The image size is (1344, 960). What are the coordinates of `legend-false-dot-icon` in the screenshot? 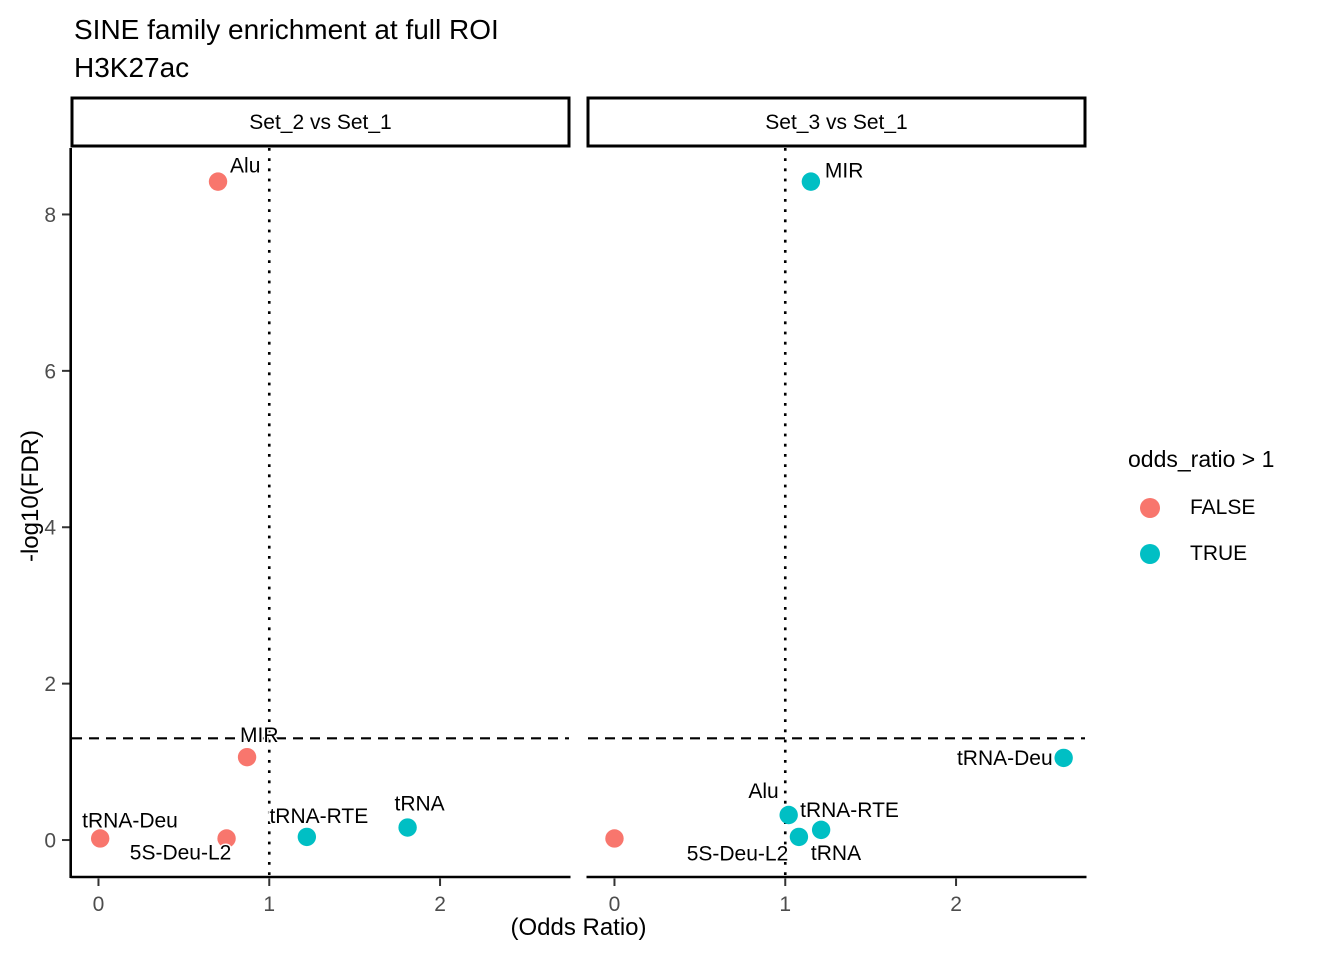 It's located at (1150, 508).